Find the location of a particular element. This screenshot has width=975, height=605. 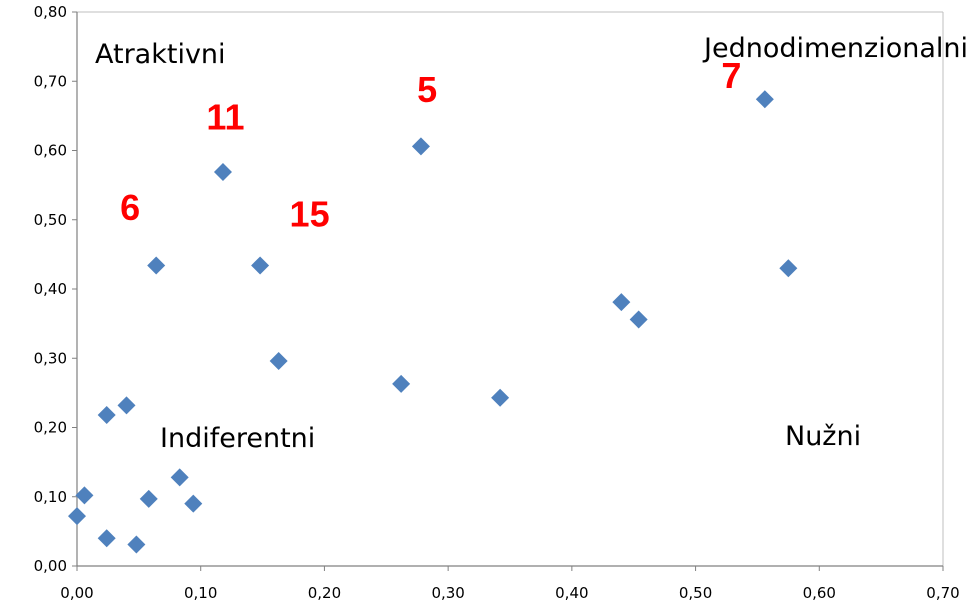

x-tick-label: 0,30 is located at coordinates (447, 593).